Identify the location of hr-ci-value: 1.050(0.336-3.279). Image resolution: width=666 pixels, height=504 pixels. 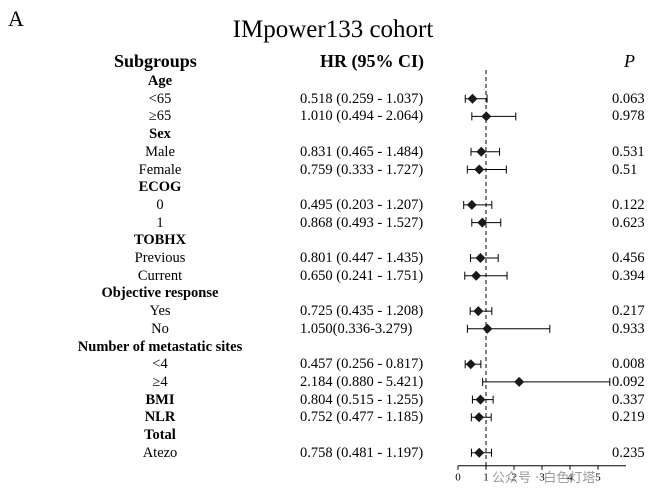
(356, 328).